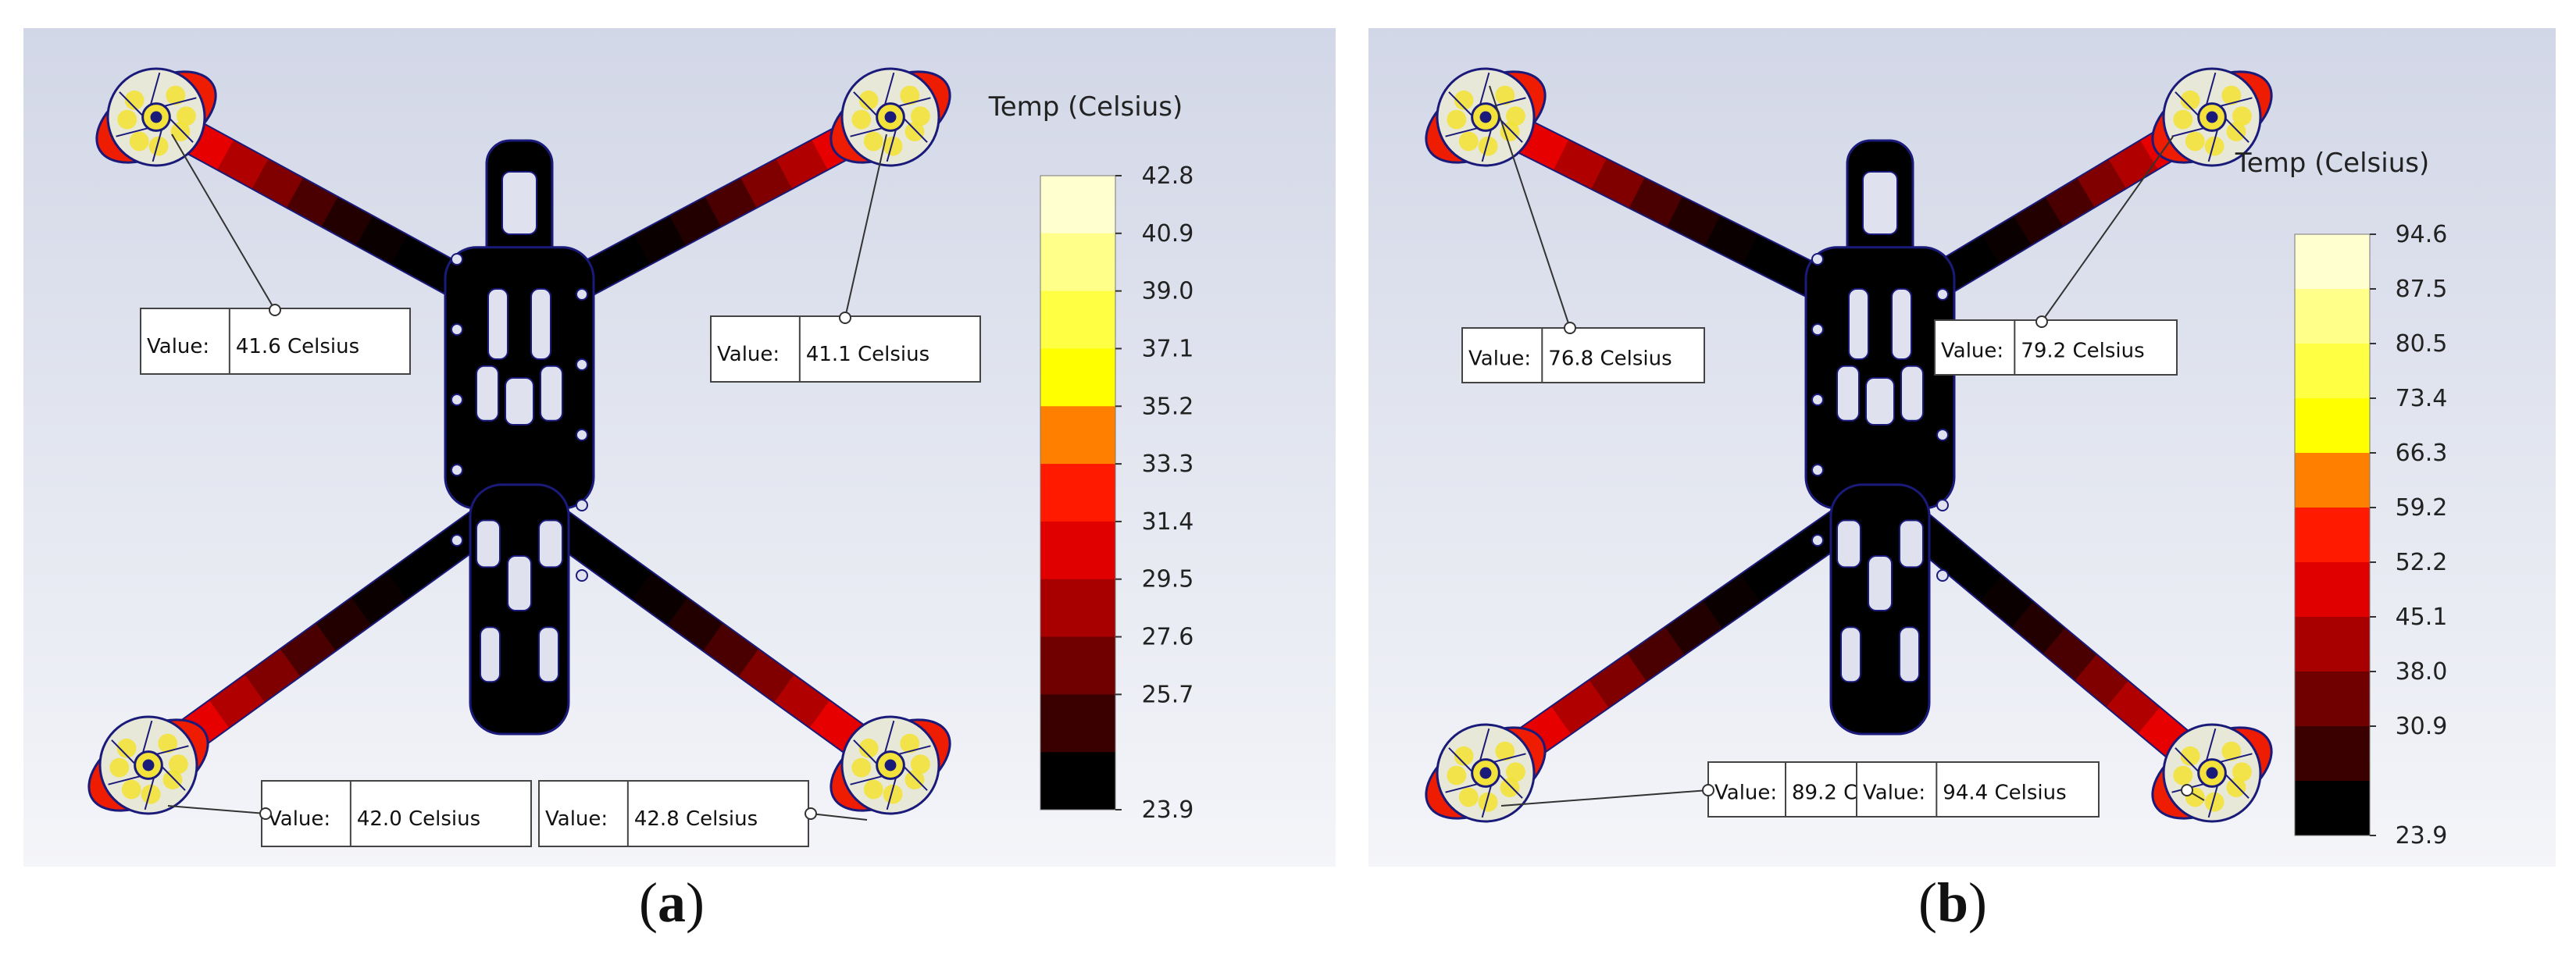 The image size is (2576, 969). I want to click on legend-tick-label: 94.6, so click(2422, 234).